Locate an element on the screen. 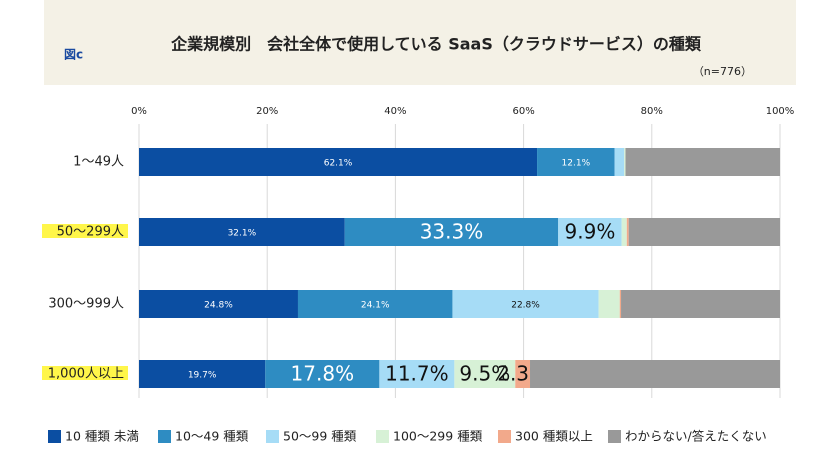 The height and width of the screenshot is (472, 840). legend-label: 50〜99 種類 is located at coordinates (320, 436).